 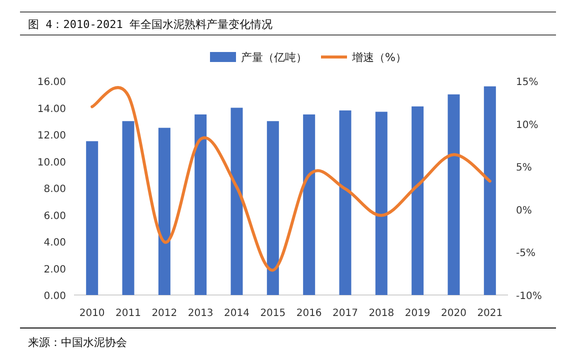 I want to click on x-tick-label: 2012, so click(x=165, y=313).